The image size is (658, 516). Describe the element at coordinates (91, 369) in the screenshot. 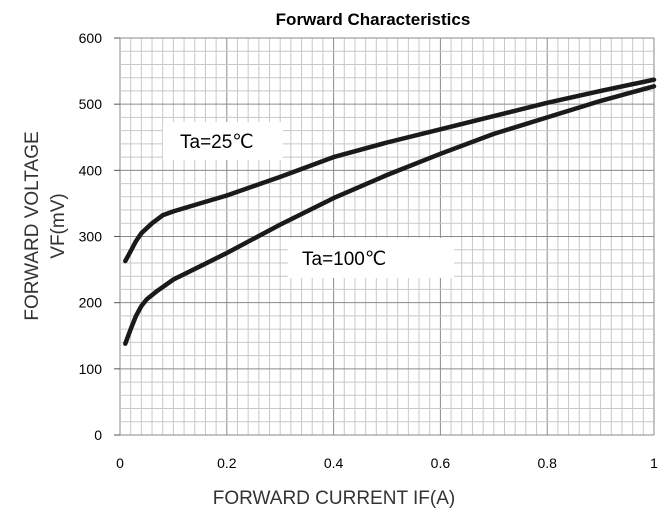

I see `y-tick-label: 100` at that location.